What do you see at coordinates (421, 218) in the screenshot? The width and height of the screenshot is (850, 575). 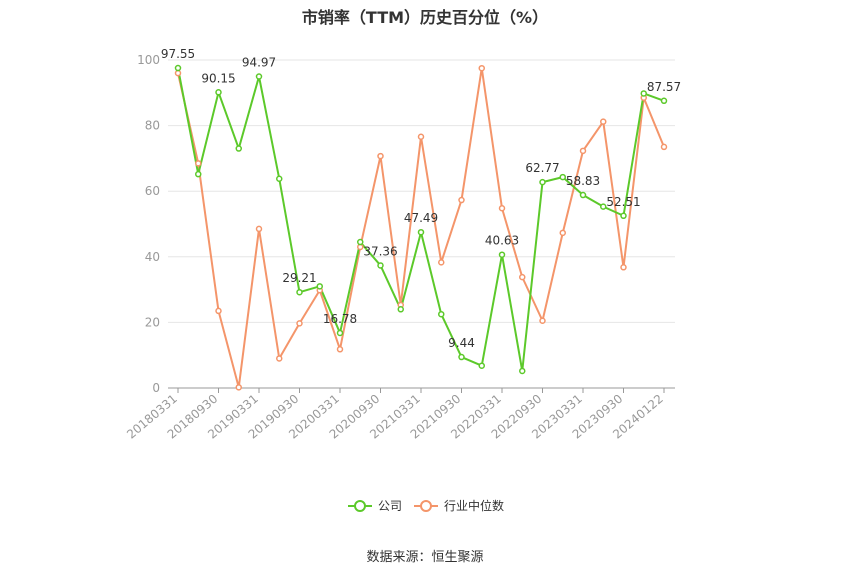 I see `company-data-label: 47.49` at bounding box center [421, 218].